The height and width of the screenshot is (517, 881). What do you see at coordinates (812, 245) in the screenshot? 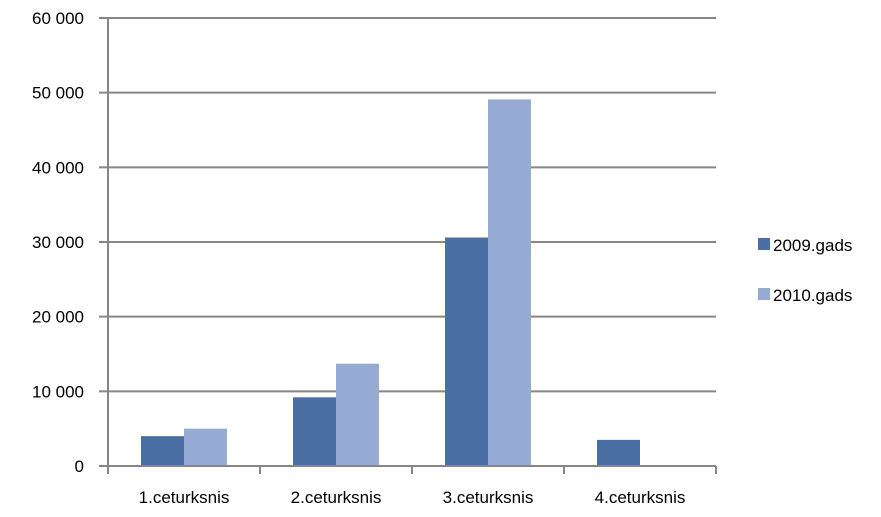
I see `legend-label: 2009.gads` at bounding box center [812, 245].